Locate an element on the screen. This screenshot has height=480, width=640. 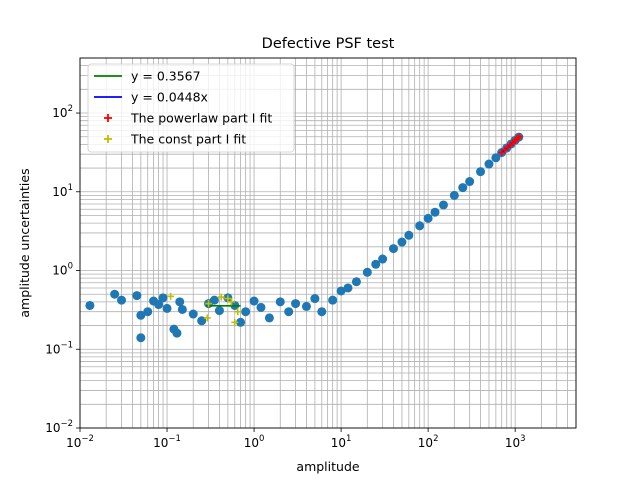
x-axis-ticks: 10⁻² 10⁻¹ 10⁰ 10¹ 10² 10³ is located at coordinates (296, 439).